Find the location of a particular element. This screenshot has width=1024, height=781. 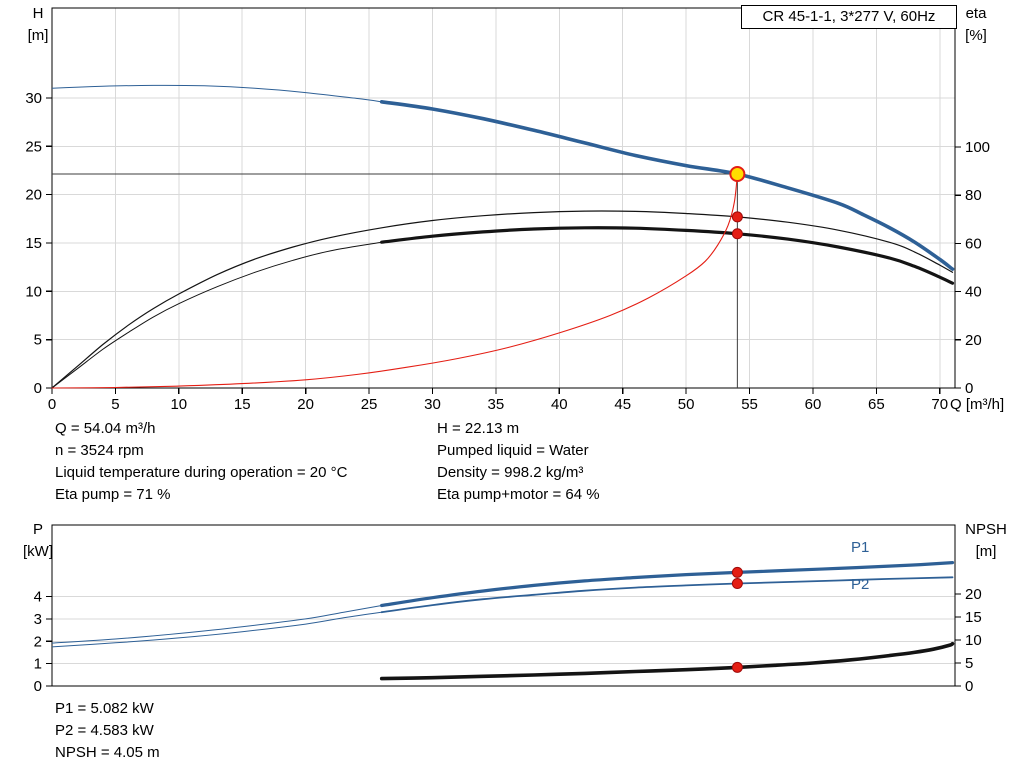

p1-curve-thin is located at coordinates (216, 624).